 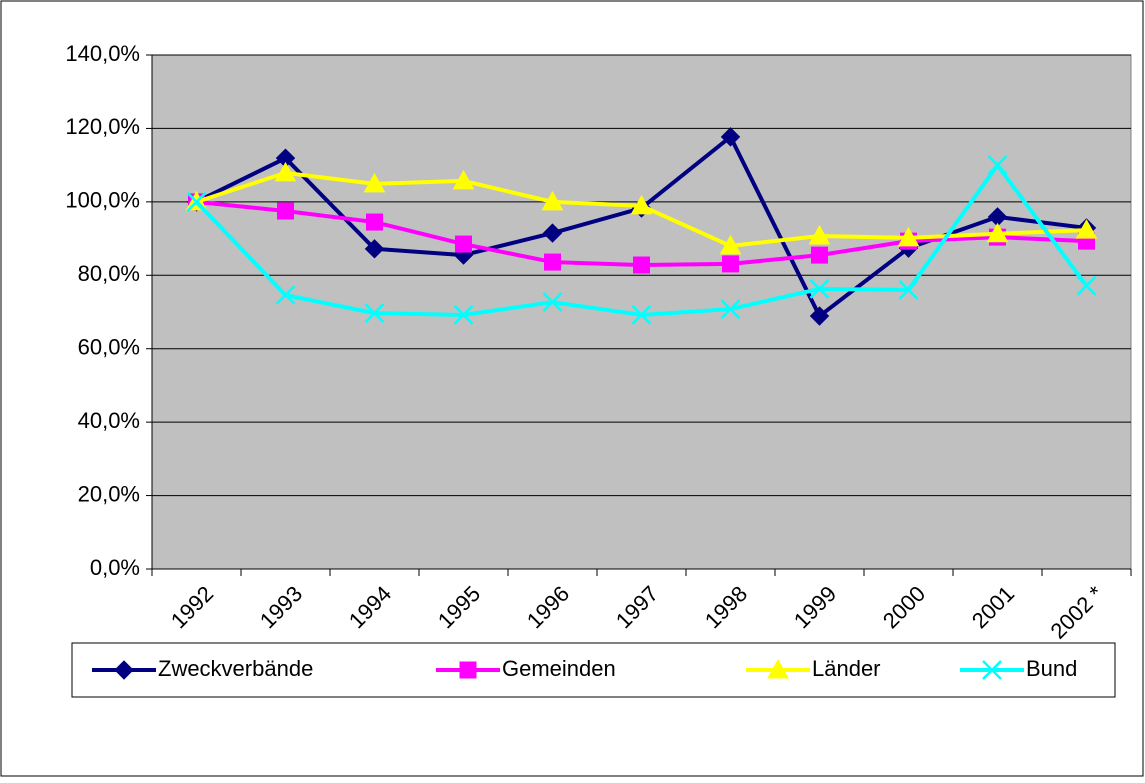 What do you see at coordinates (102, 53) in the screenshot?
I see `y-tick-label: 140,0%` at bounding box center [102, 53].